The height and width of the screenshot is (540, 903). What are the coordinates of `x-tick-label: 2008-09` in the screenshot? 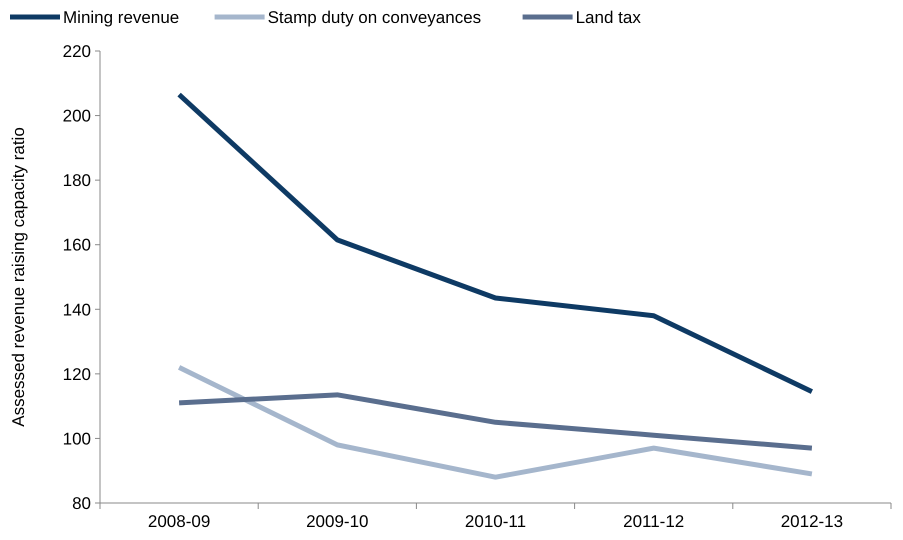 It's located at (179, 521).